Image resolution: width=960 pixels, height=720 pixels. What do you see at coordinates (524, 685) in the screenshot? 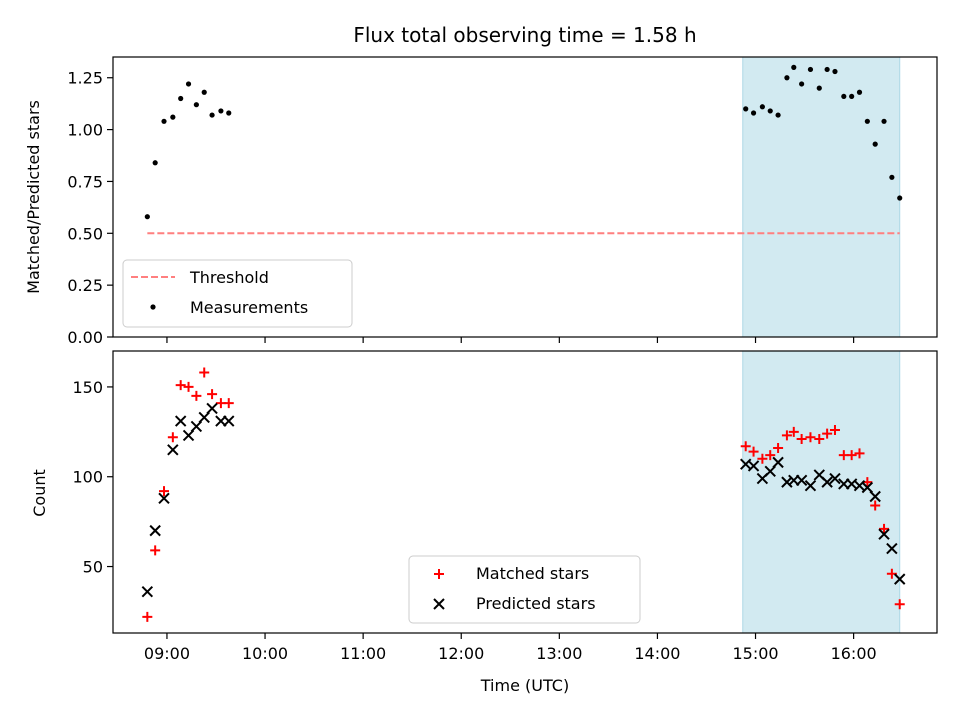
I see `x-axis-label: Time (UTC)` at bounding box center [524, 685].